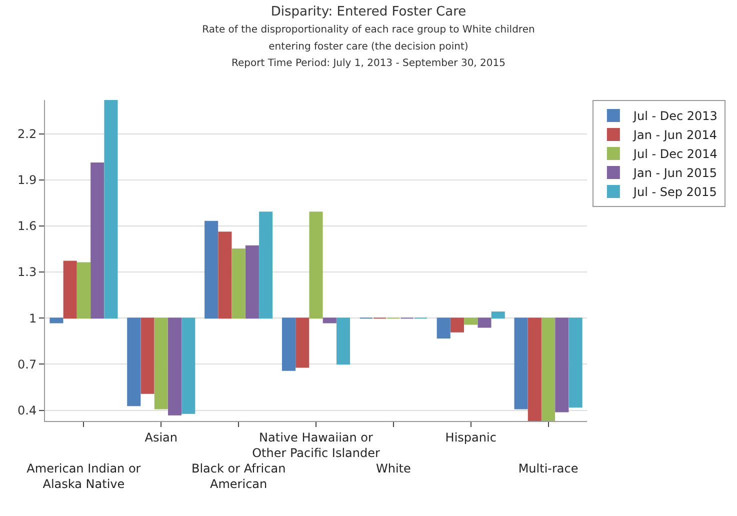 The width and height of the screenshot is (737, 516). I want to click on x-tick-label: Hispanic, so click(470, 437).